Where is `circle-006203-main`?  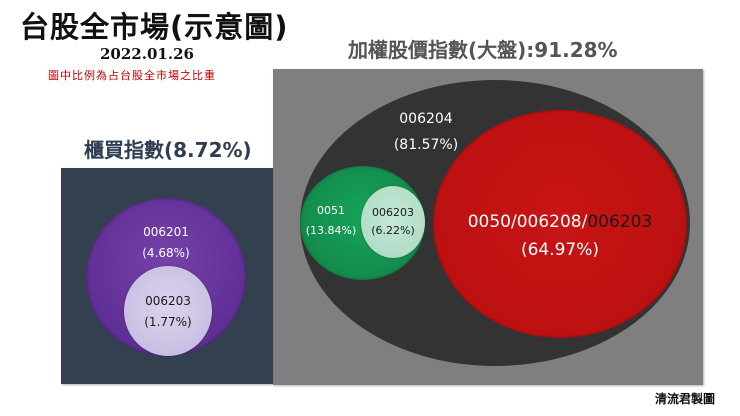
circle-006203-main is located at coordinates (393, 222).